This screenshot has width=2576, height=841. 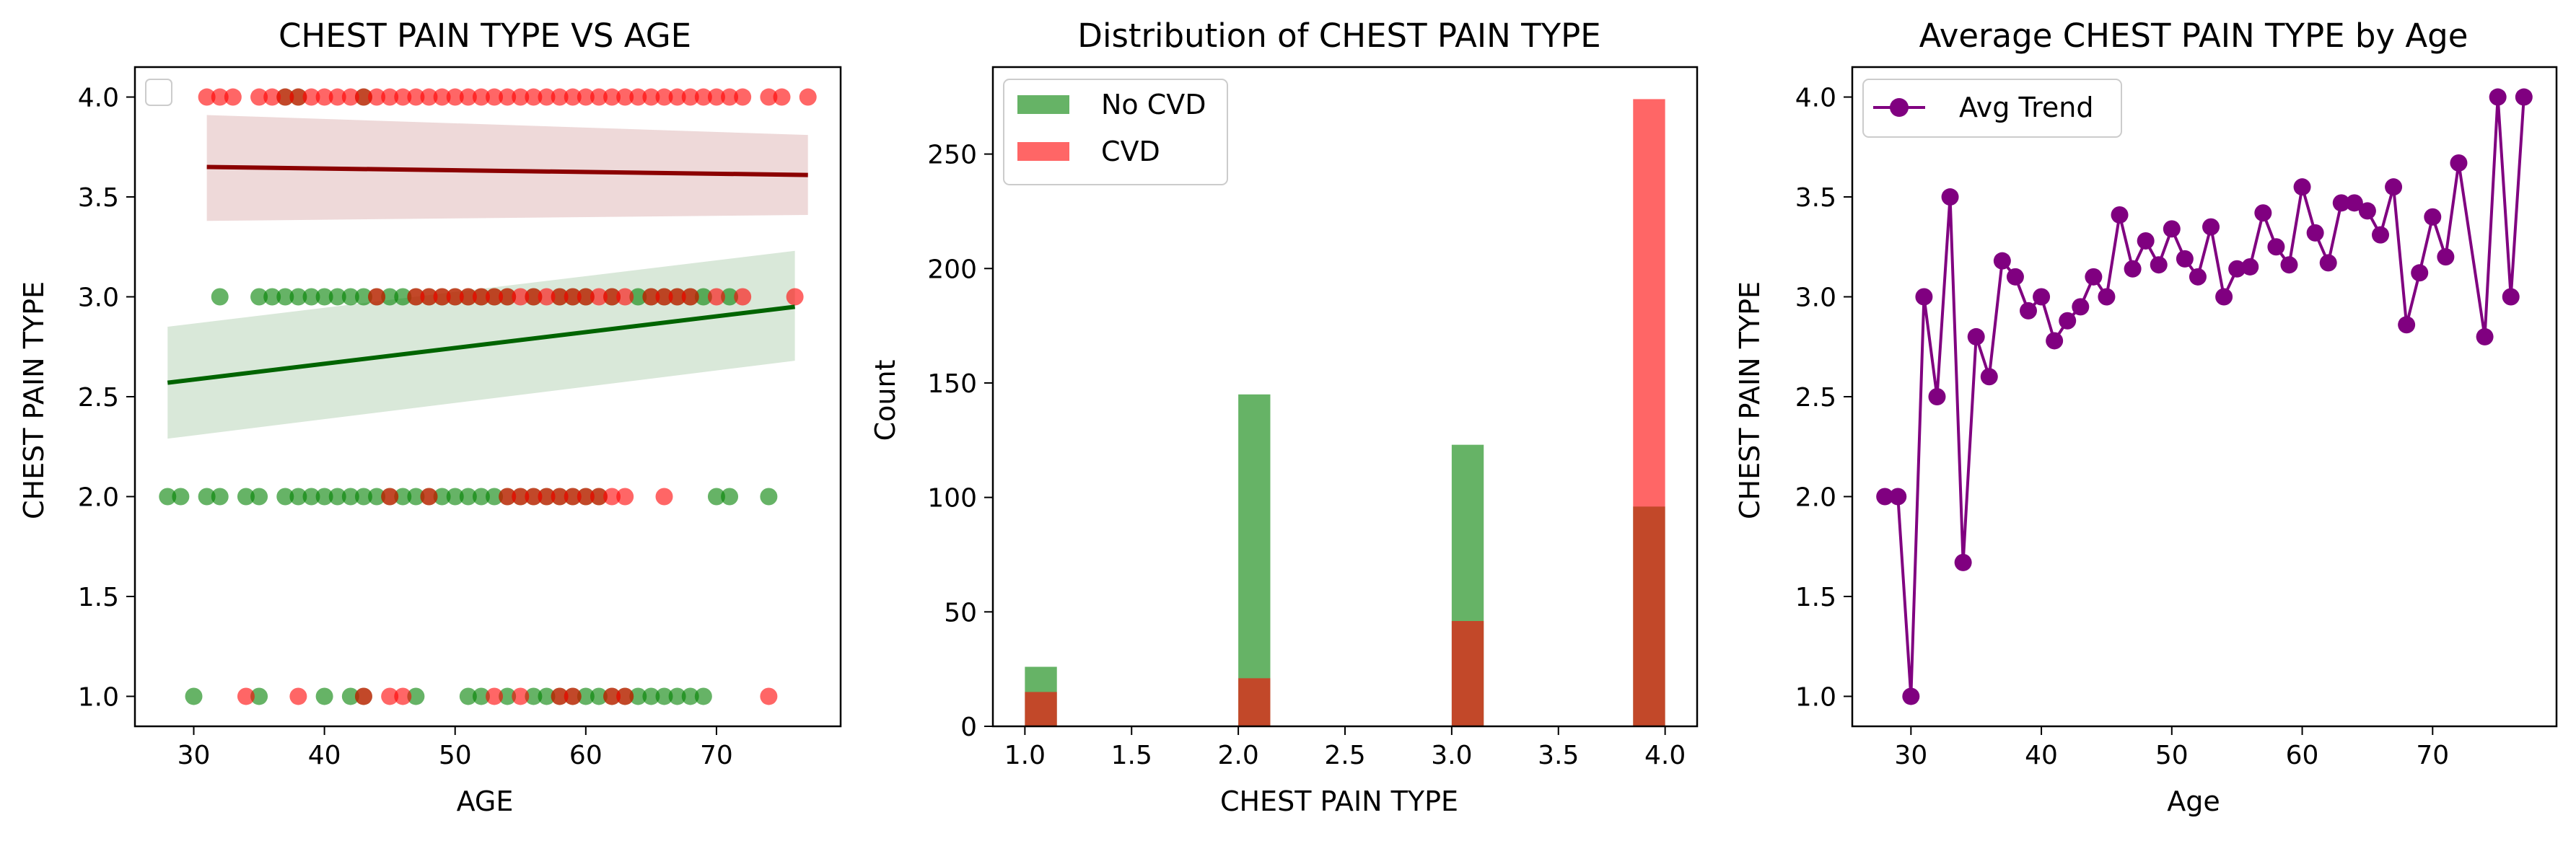 I want to click on x-tick-label: 60, so click(x=586, y=755).